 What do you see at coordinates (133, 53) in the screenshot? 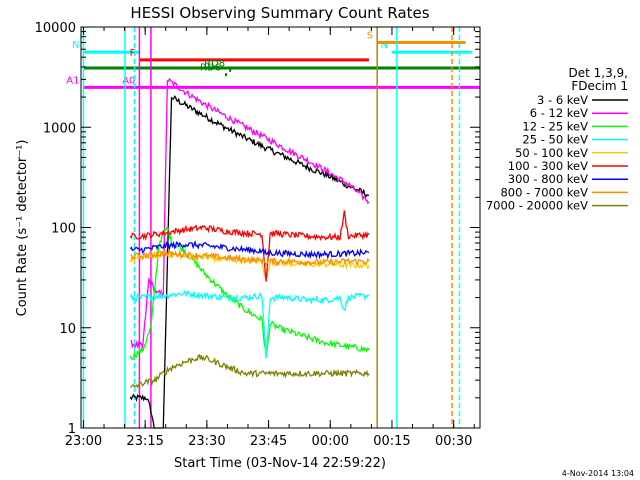
I see `flag-label: F` at bounding box center [133, 53].